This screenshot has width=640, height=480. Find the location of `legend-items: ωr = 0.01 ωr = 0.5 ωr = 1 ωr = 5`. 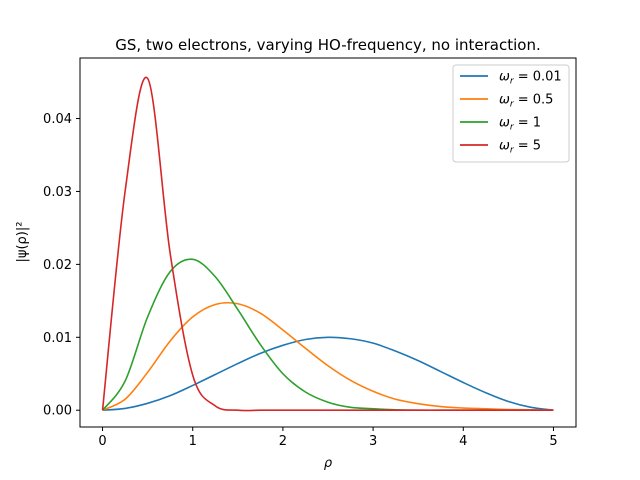

legend-items: ωr = 0.01 ωr = 0.5 ωr = 1 ωr = 5 is located at coordinates (511, 113).